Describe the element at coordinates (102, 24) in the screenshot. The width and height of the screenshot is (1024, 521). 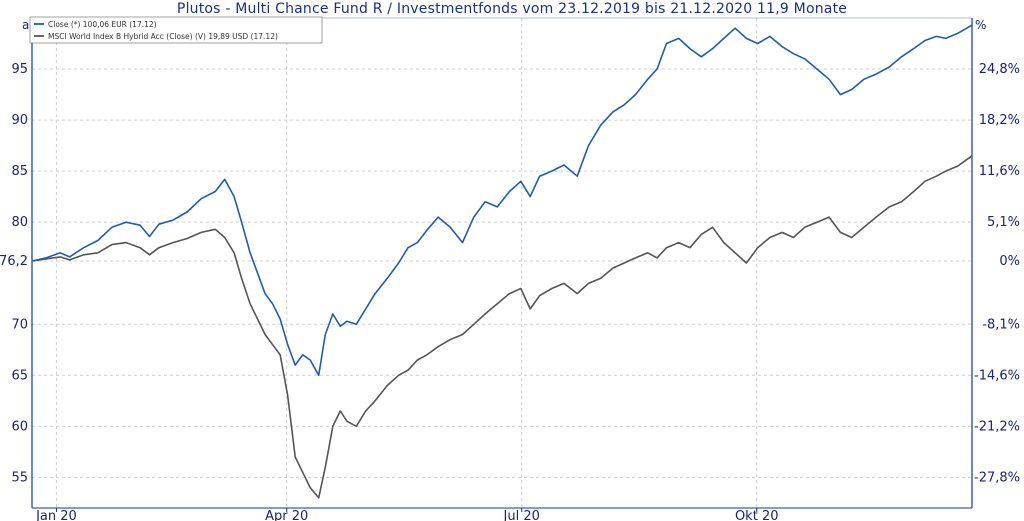
I see `legend-label-close: Close (*) 100,06 EUR (17.12)` at that location.